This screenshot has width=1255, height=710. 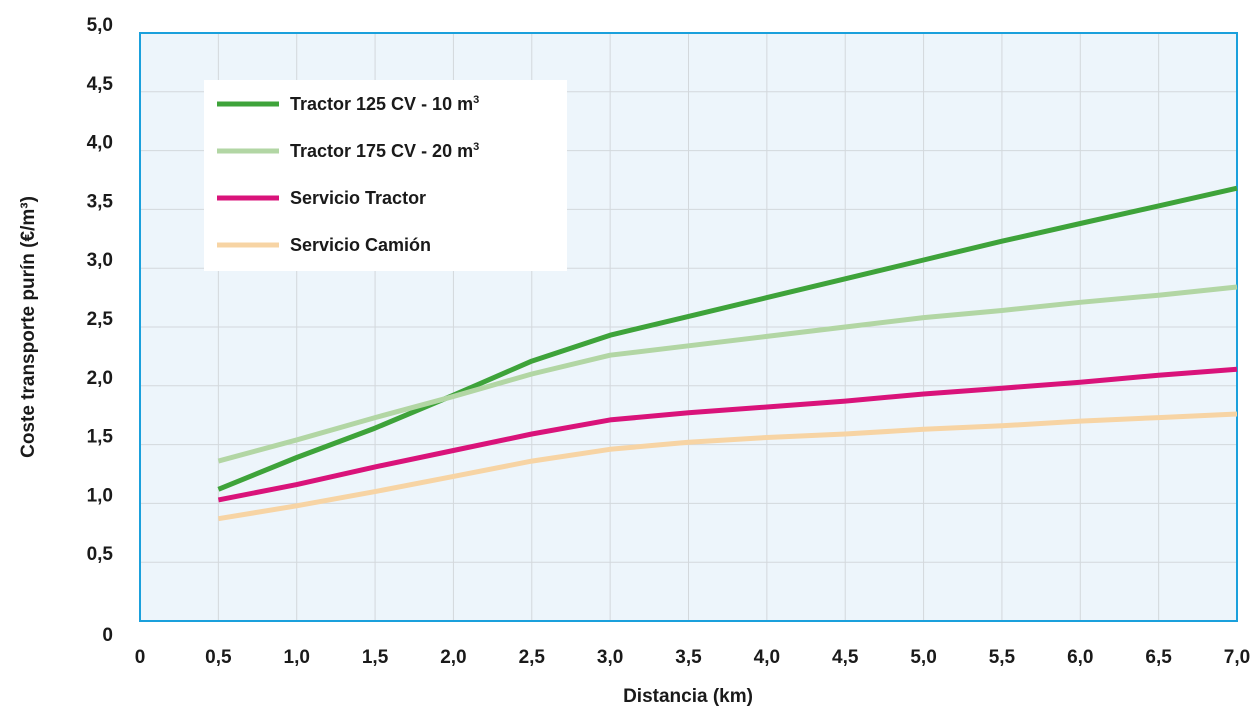 I want to click on y-tick-label: 3,0, so click(x=100, y=260).